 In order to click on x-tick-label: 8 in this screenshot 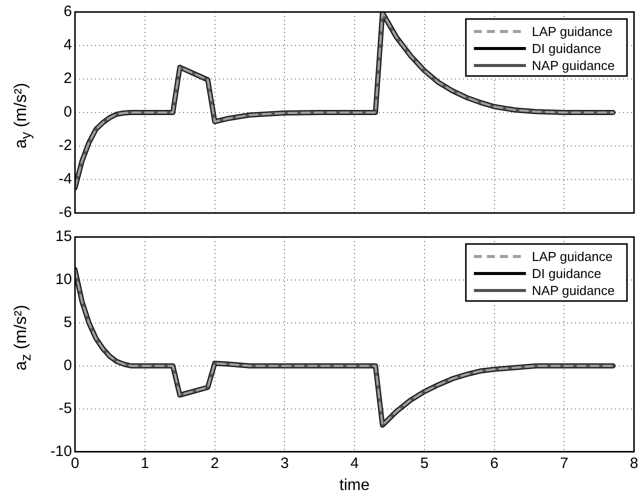, I will do `click(634, 463)`.